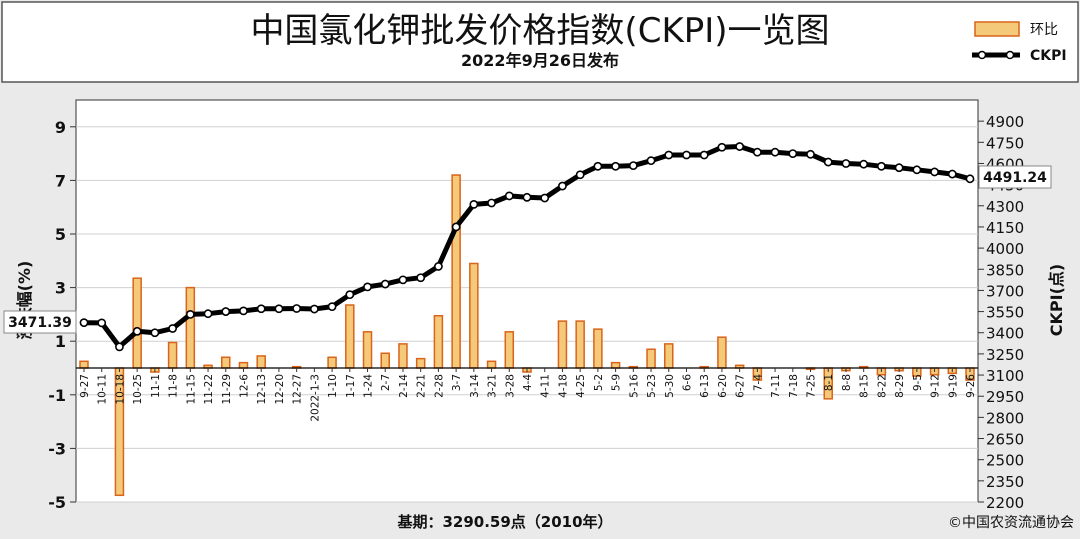 The height and width of the screenshot is (539, 1080). Describe the element at coordinates (776, 386) in the screenshot. I see `x-tick-label-7-11: 7-11` at that location.